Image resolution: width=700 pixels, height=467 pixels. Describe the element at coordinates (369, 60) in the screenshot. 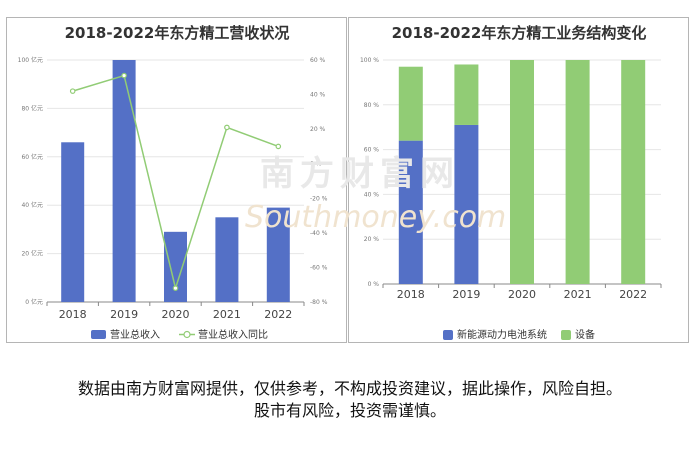

I see `y-tick-label: 100 %` at that location.